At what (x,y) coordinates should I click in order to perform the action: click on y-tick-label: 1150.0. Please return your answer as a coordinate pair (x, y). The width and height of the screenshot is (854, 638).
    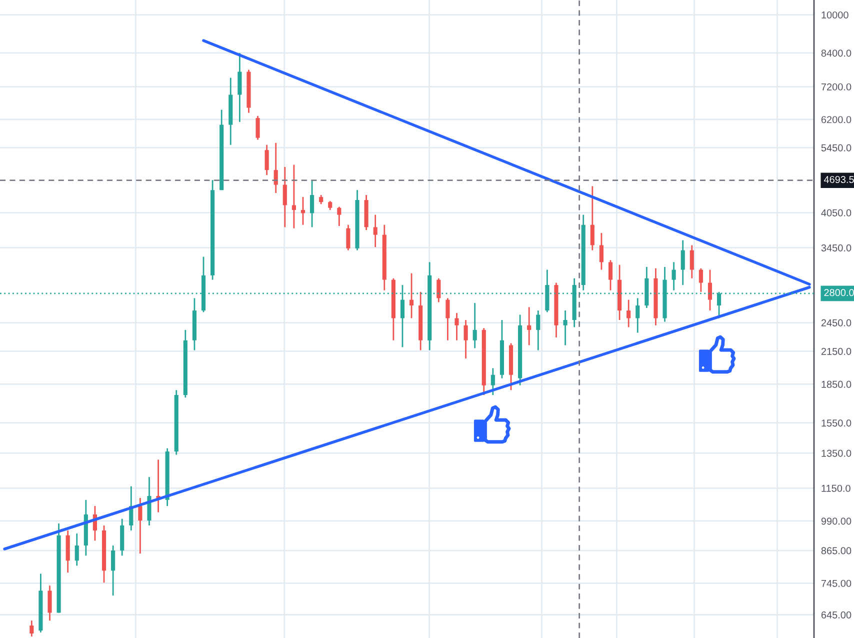
    Looking at the image, I should click on (836, 488).